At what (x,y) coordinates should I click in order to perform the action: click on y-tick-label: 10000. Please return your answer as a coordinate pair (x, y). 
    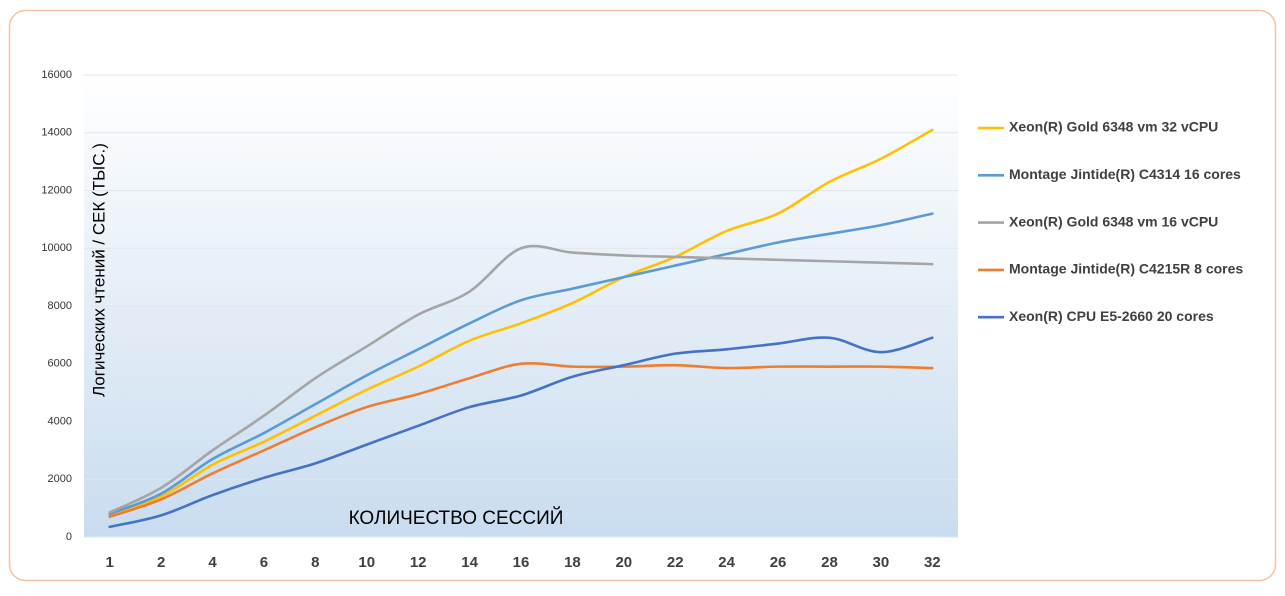
    Looking at the image, I should click on (56, 248).